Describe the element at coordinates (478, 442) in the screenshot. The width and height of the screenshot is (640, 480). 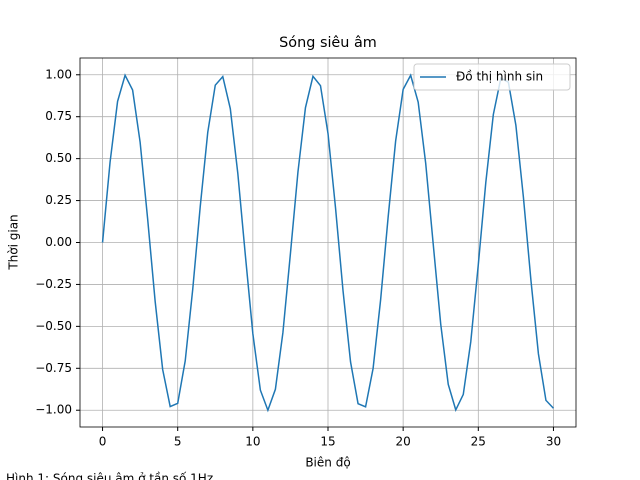
I see `x-tick-label: 25` at that location.